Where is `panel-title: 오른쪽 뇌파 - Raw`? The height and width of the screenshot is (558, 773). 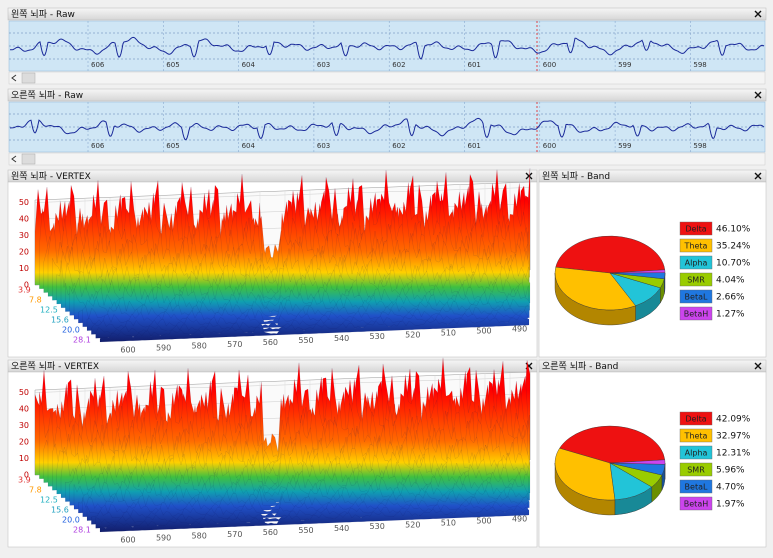 panel-title: 오른쪽 뇌파 - Raw is located at coordinates (47, 95).